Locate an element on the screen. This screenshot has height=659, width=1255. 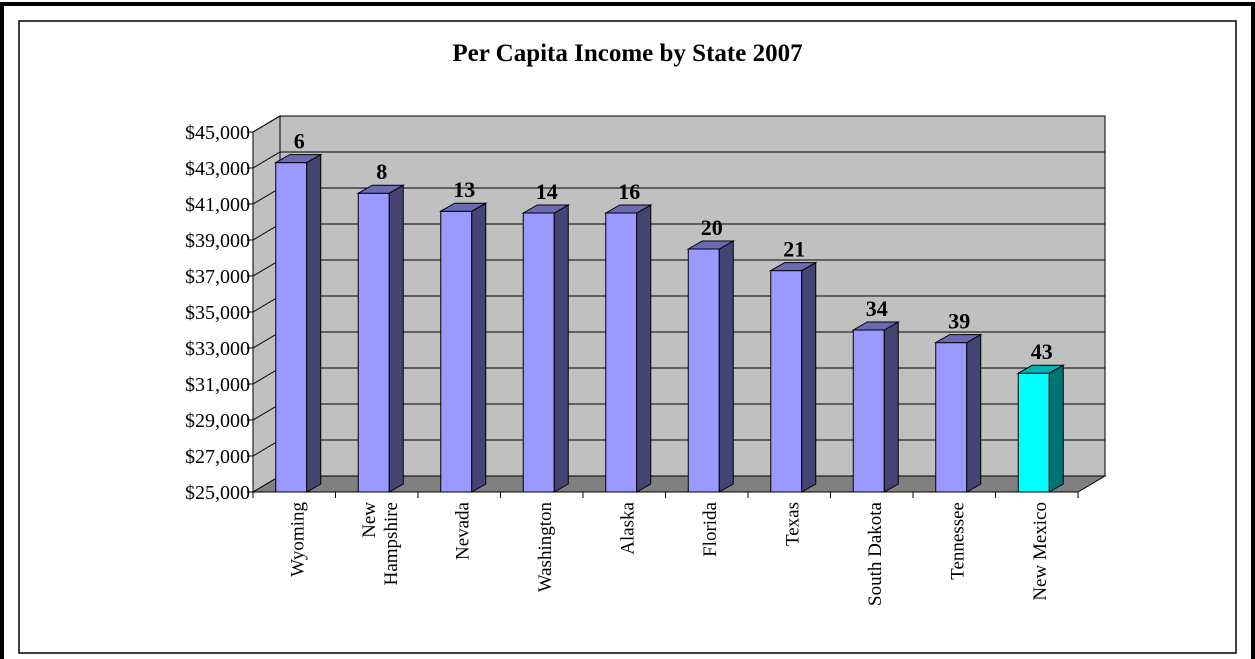
y-tick-label: $25,000 is located at coordinates (217, 493).